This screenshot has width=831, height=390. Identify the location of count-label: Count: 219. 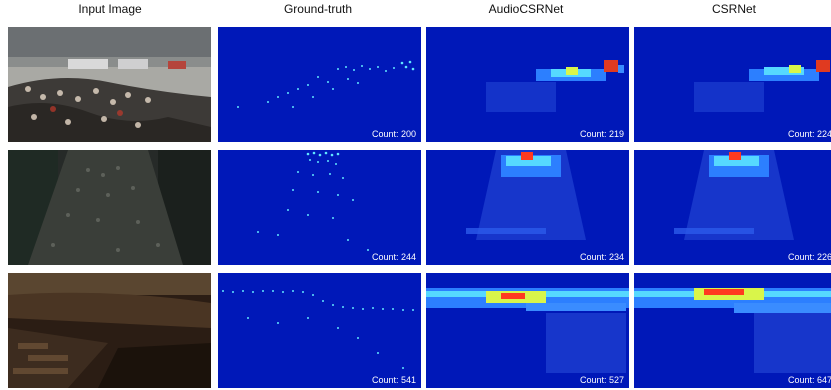
(601, 134).